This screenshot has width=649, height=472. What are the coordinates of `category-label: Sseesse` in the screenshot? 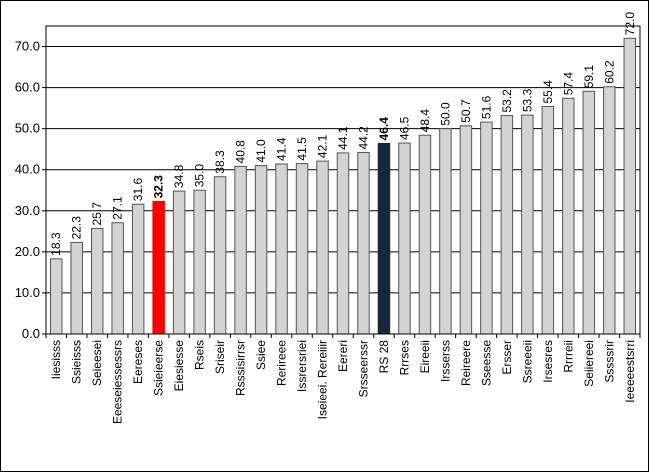 It's located at (486, 363).